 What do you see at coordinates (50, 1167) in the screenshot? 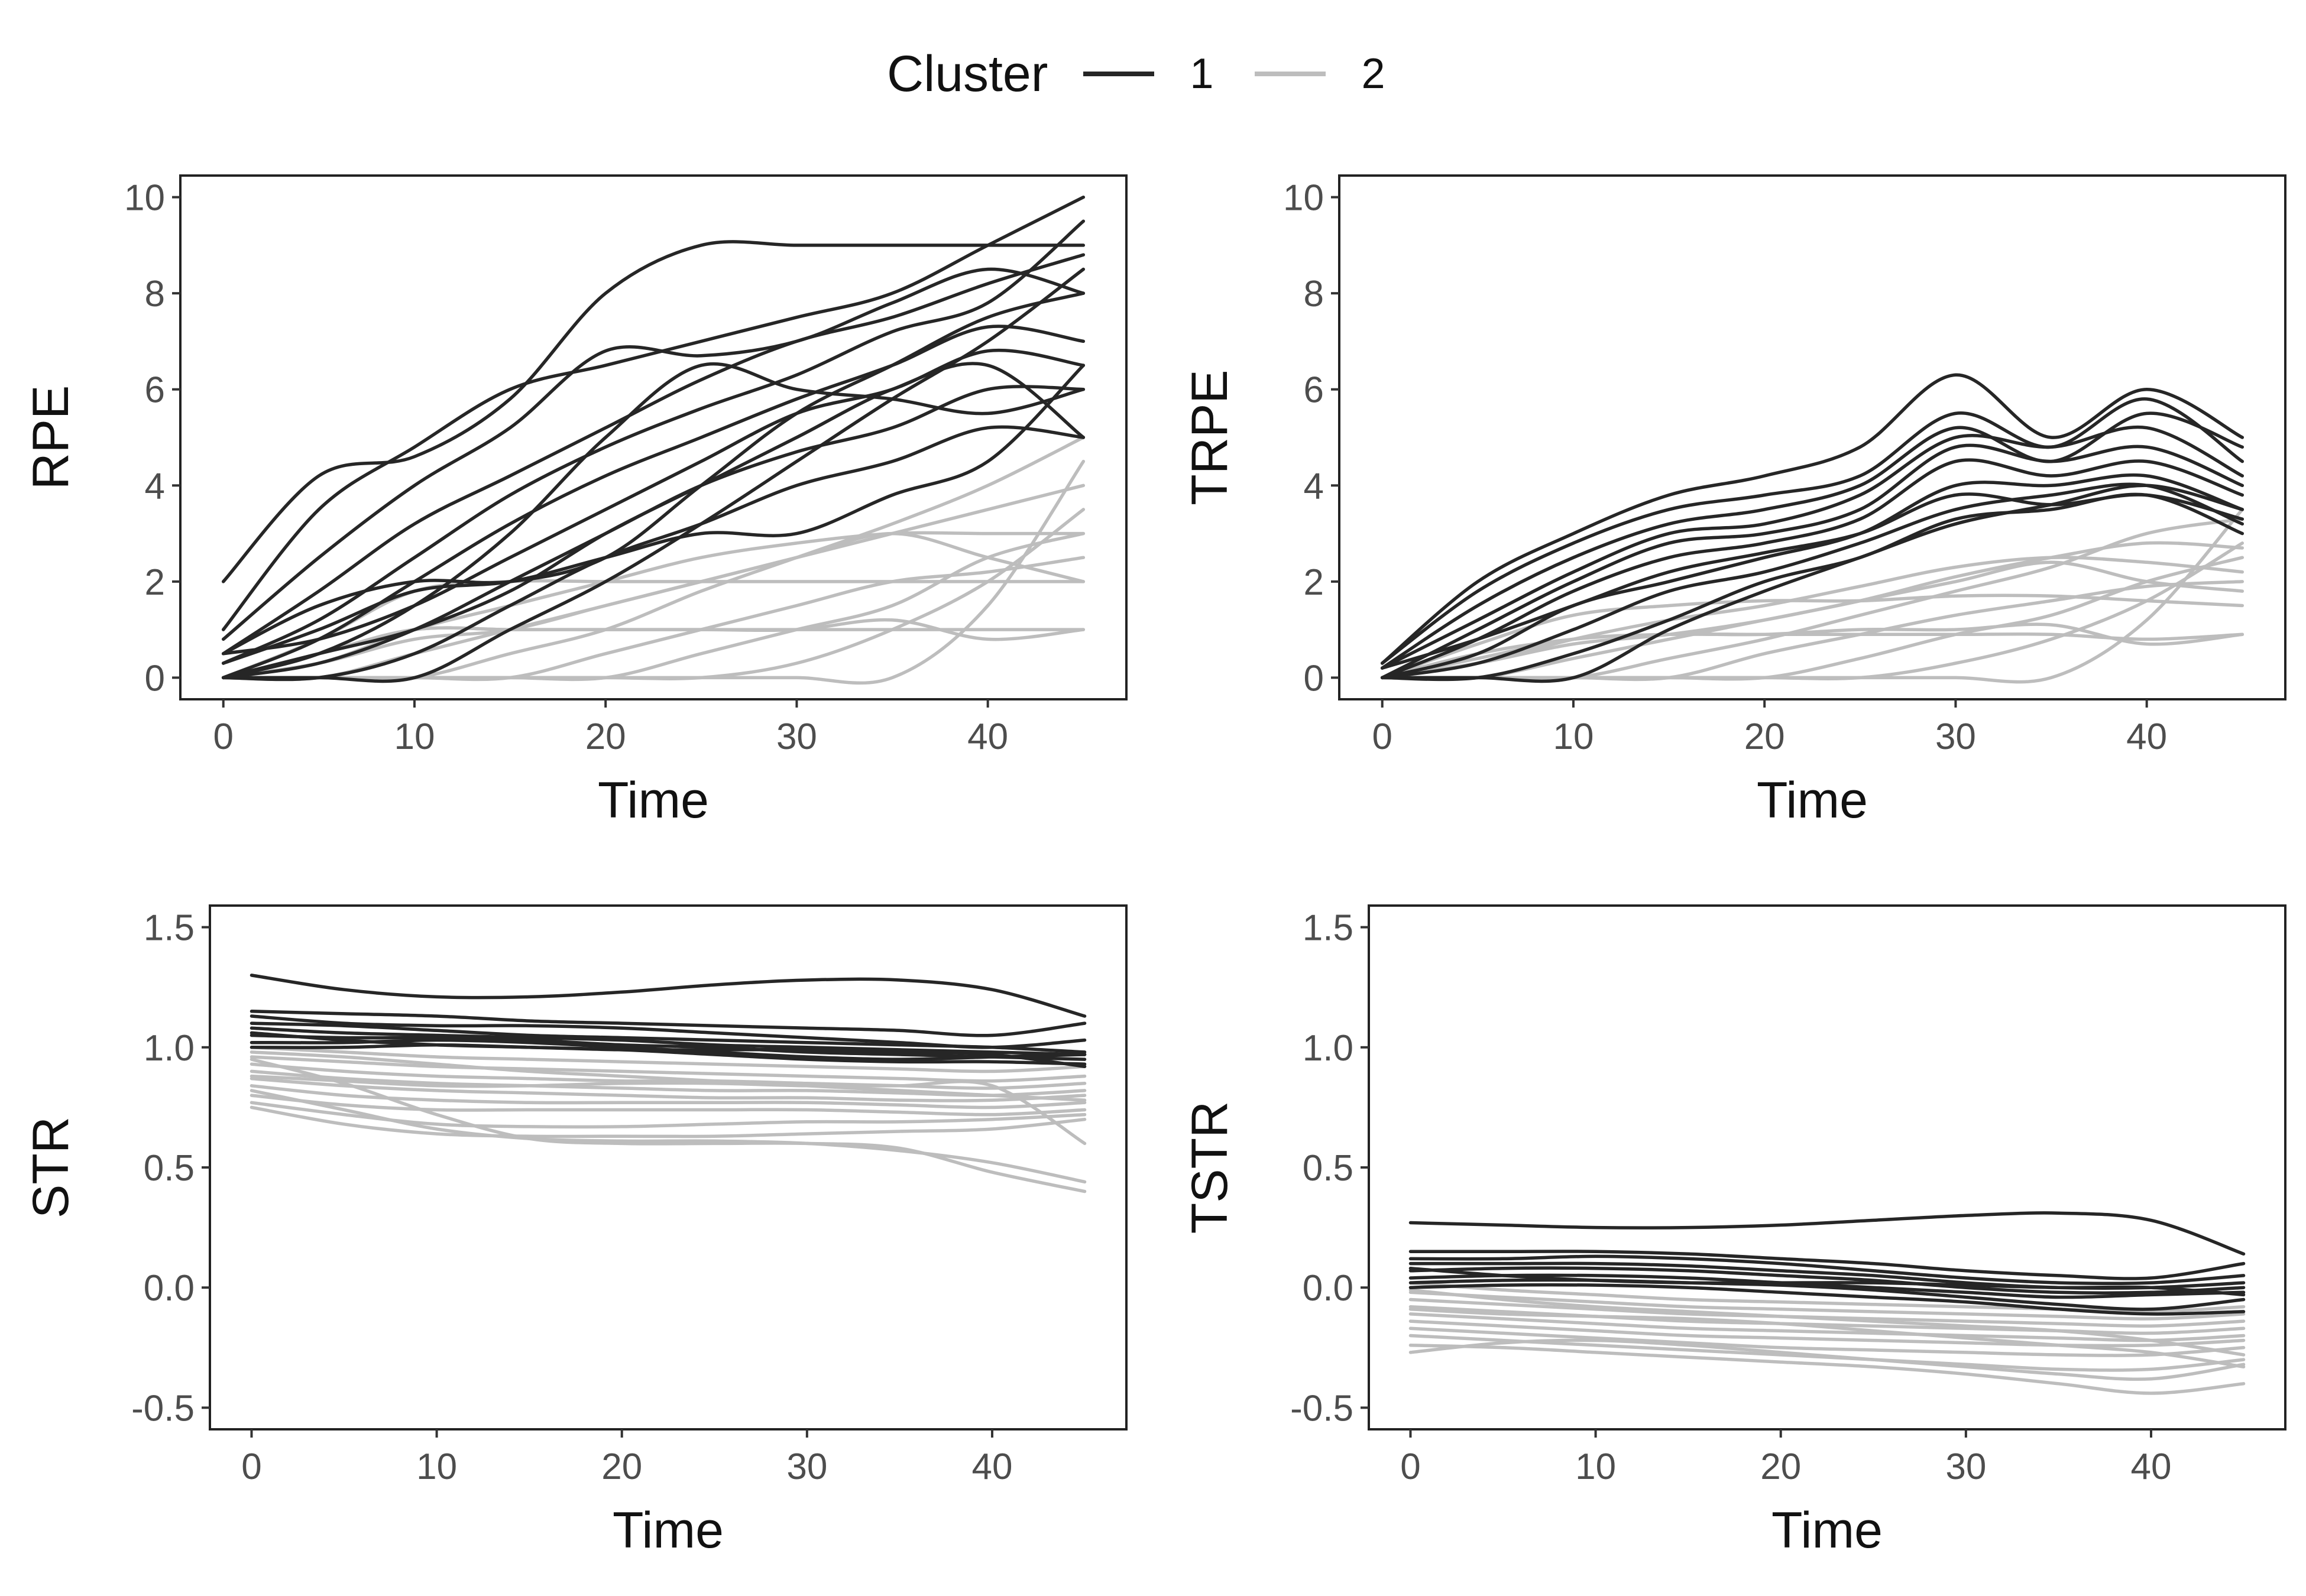
I see `y-axis-title: STR` at bounding box center [50, 1167].